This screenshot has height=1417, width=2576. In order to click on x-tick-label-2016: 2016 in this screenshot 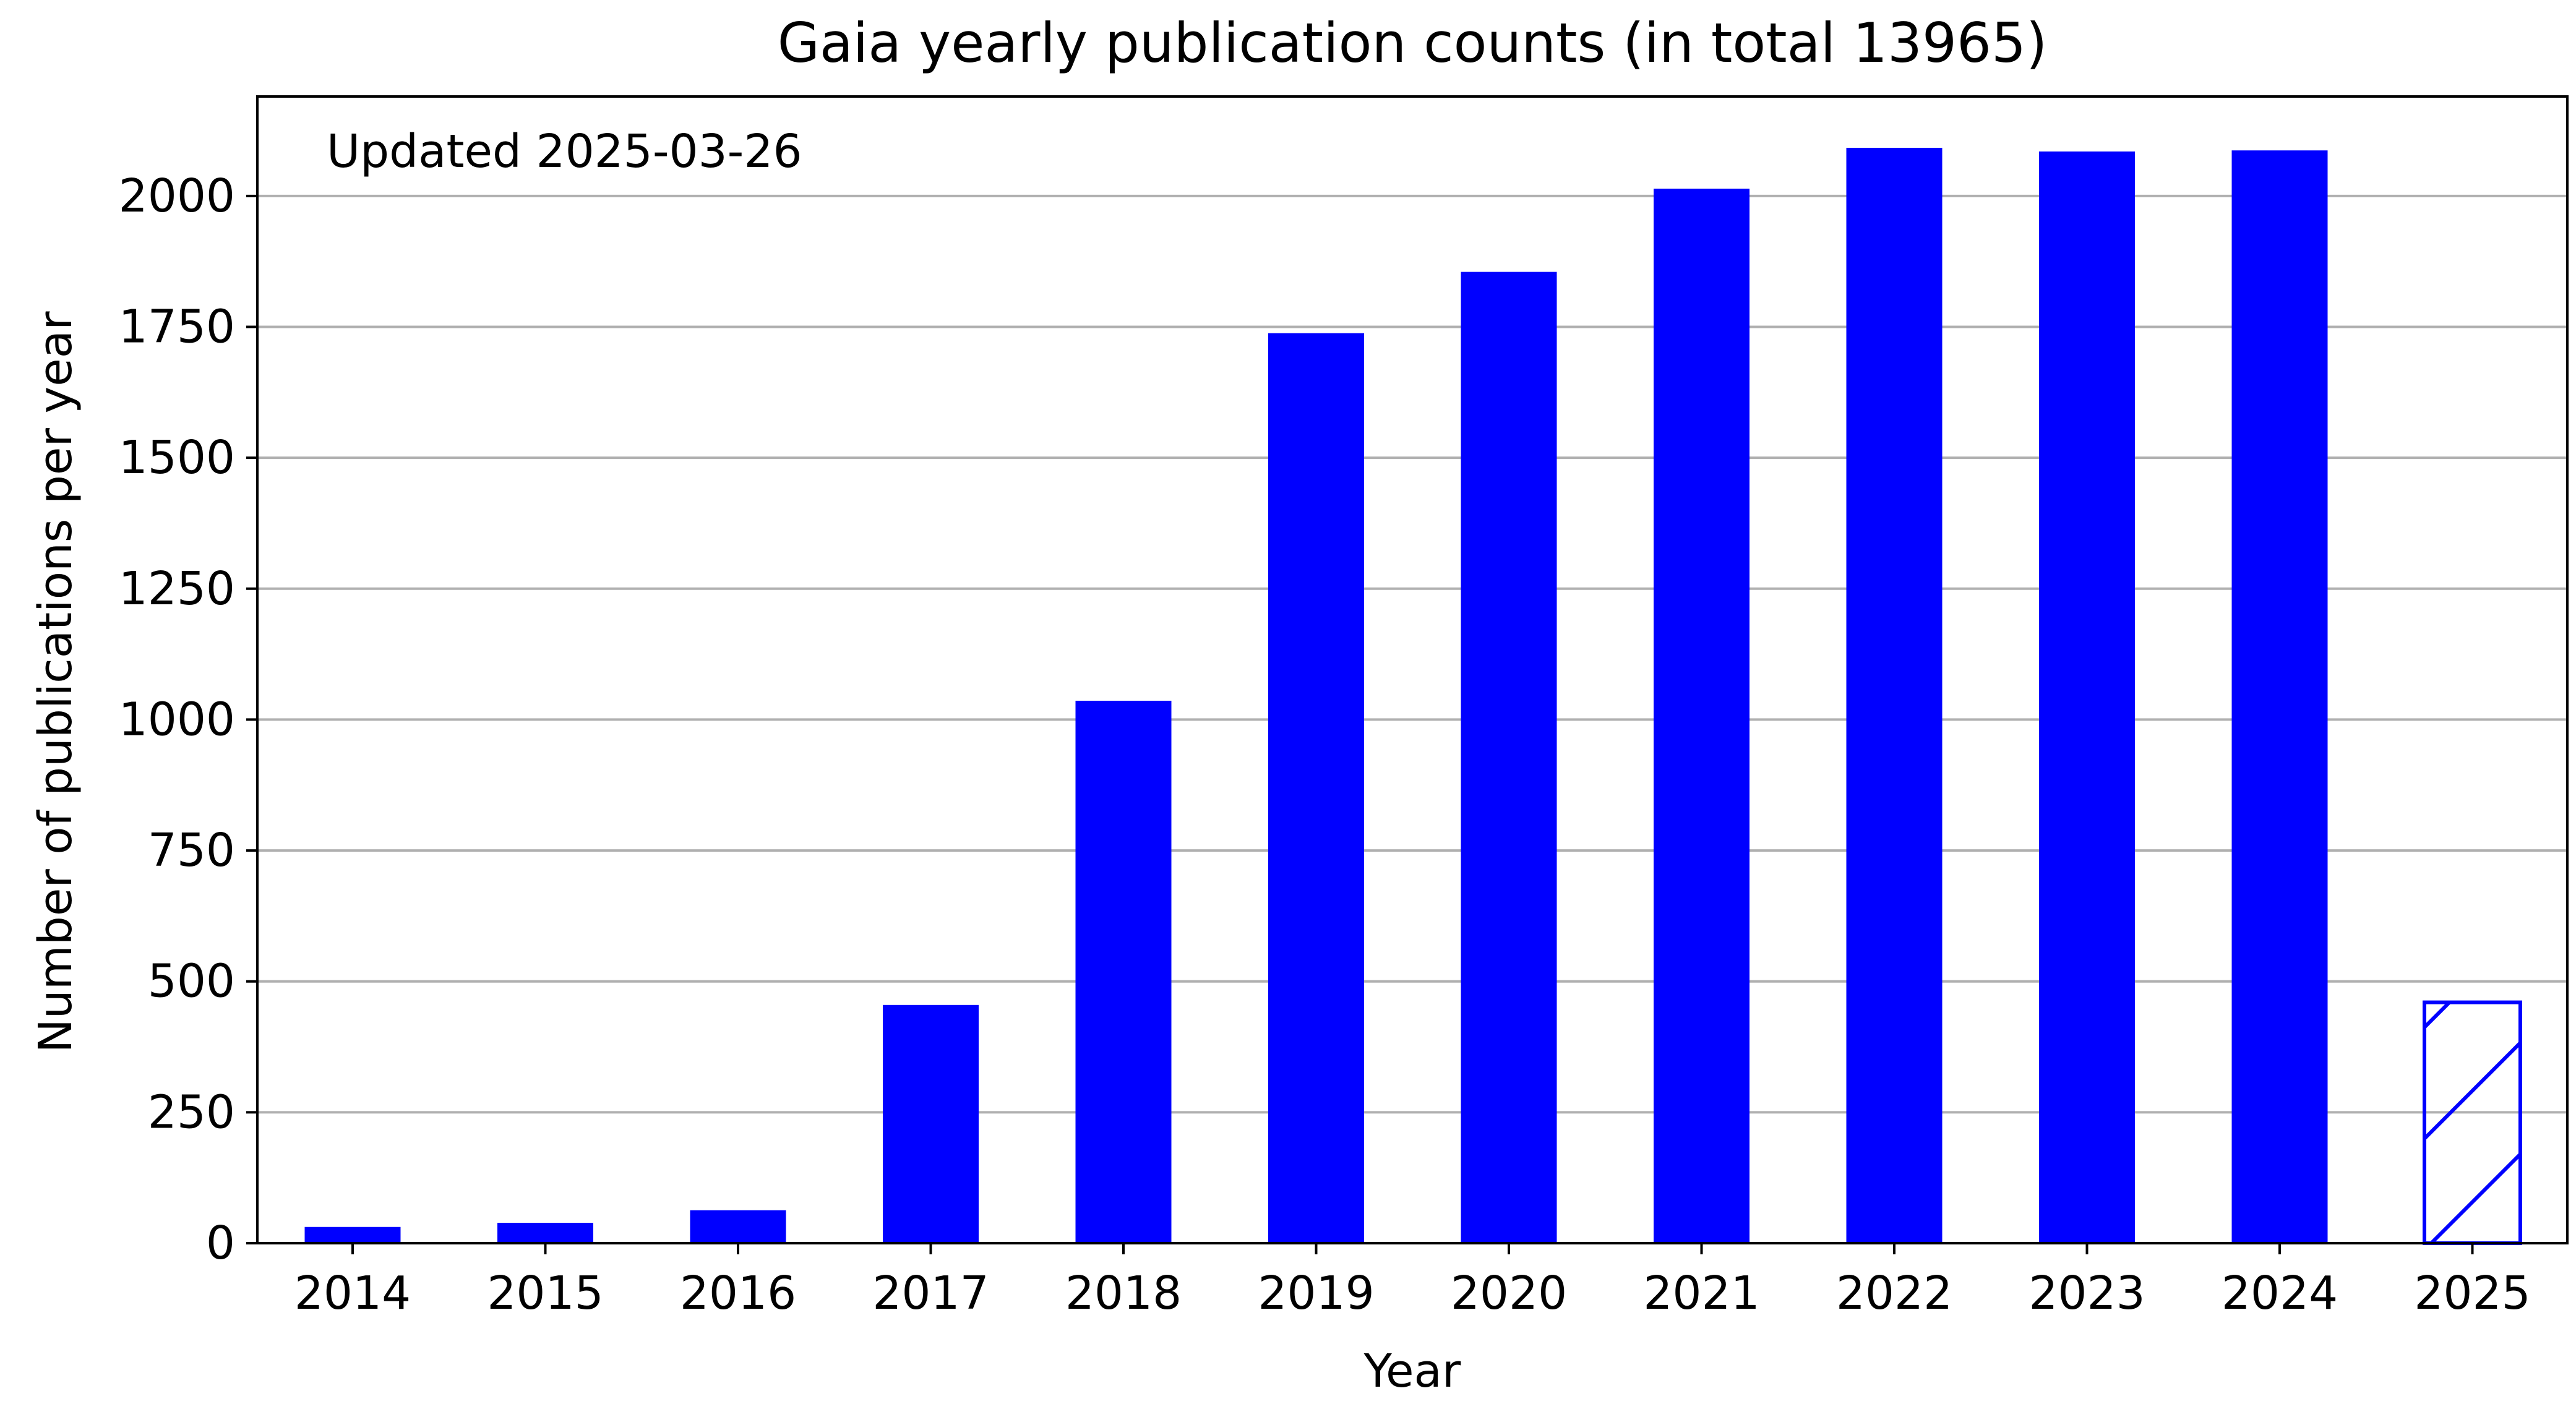, I will do `click(738, 1293)`.